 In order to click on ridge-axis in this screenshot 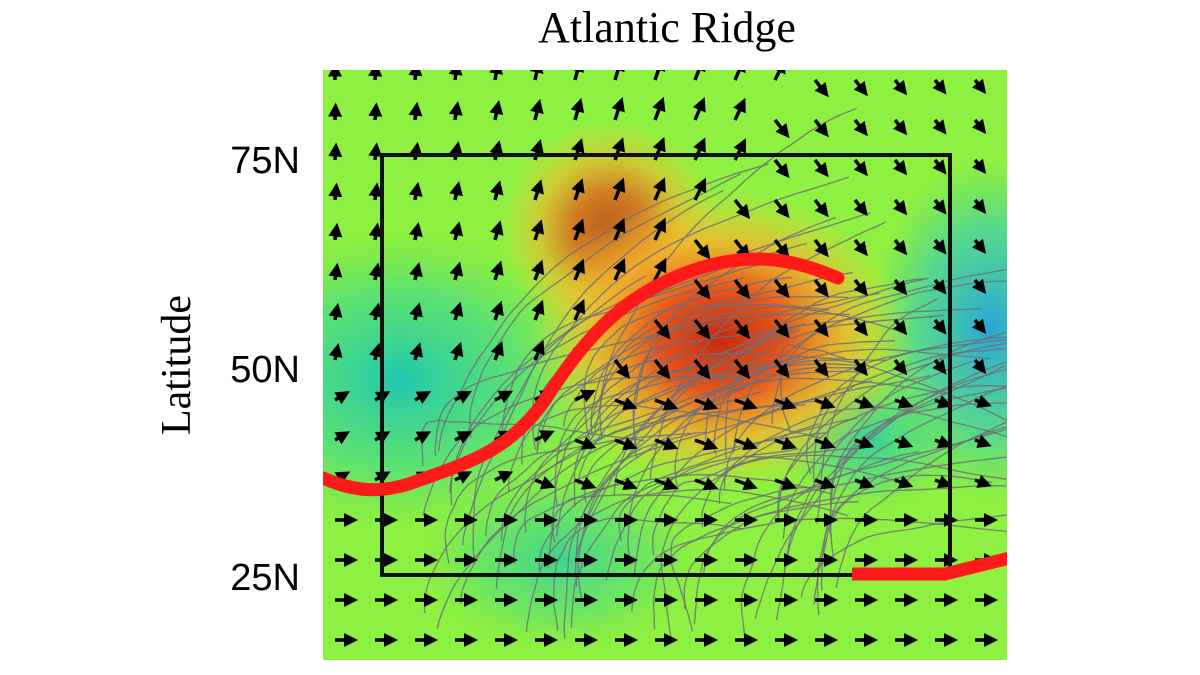, I will do `click(929, 566)`.